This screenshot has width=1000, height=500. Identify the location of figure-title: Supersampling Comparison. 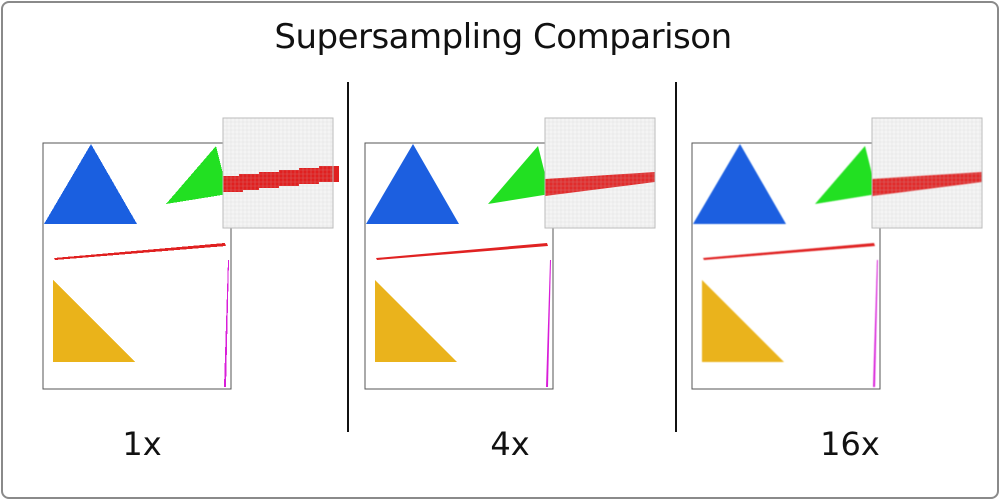
(503, 37).